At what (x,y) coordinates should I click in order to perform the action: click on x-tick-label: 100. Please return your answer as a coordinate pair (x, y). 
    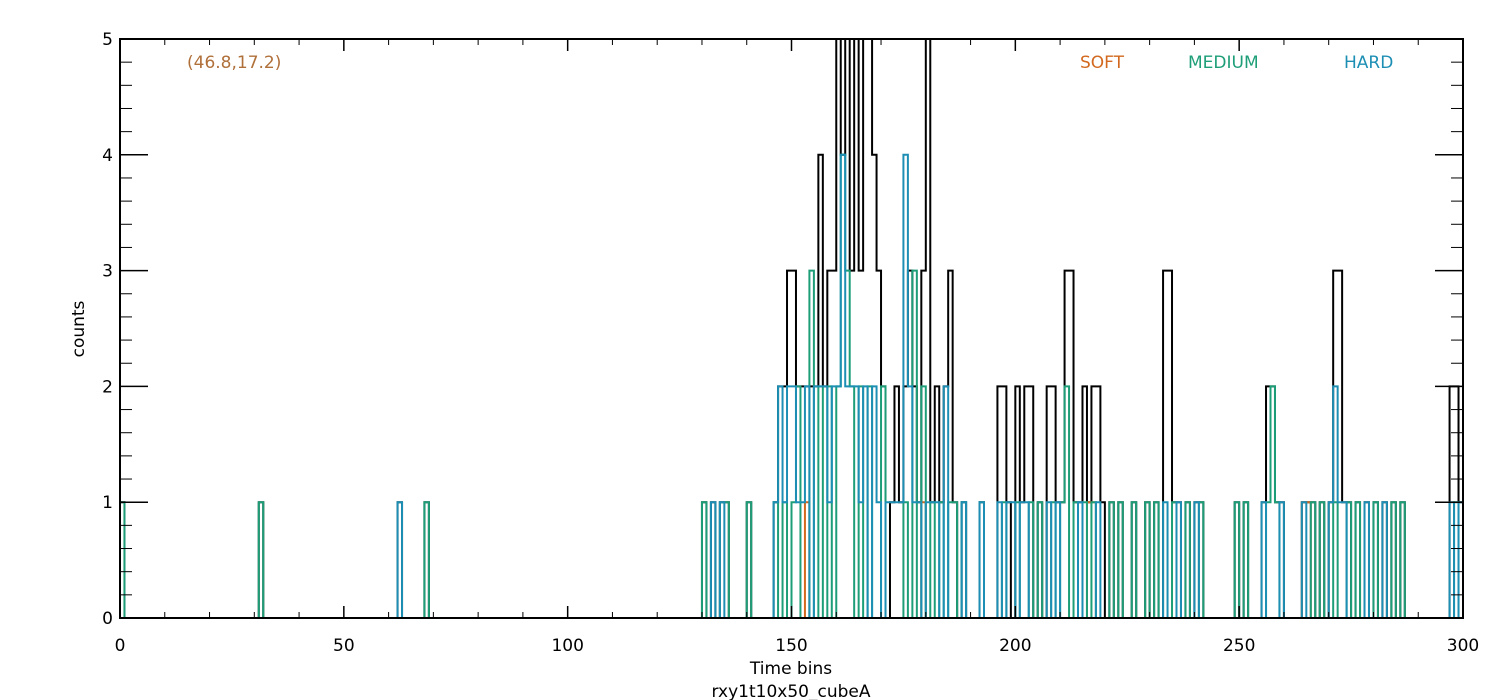
    Looking at the image, I should click on (567, 646).